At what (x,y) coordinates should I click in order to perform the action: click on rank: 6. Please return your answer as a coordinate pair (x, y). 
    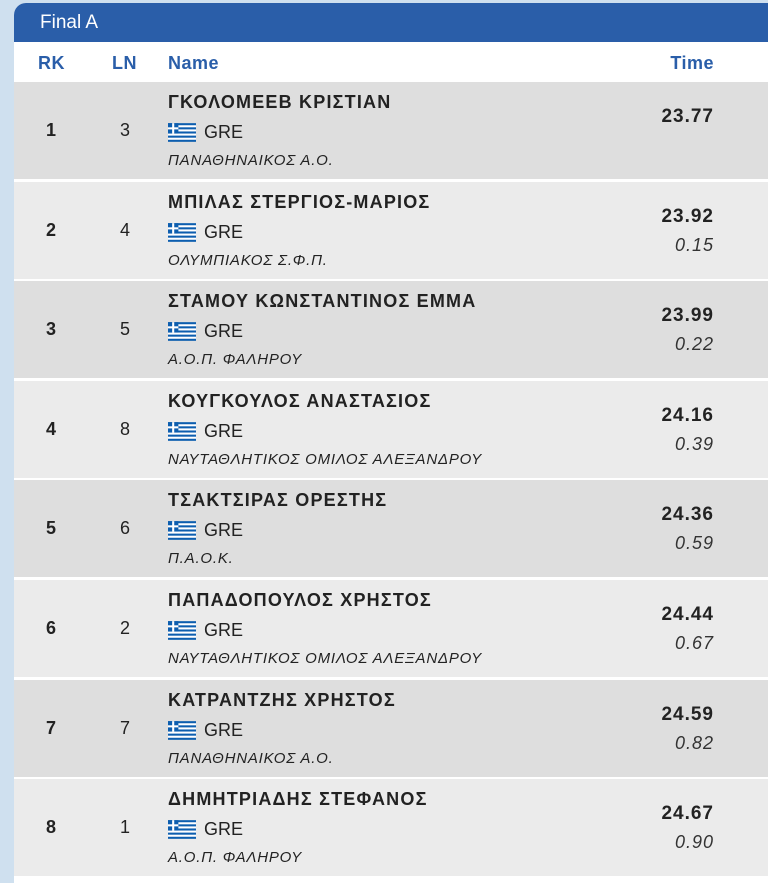
    Looking at the image, I should click on (50, 627).